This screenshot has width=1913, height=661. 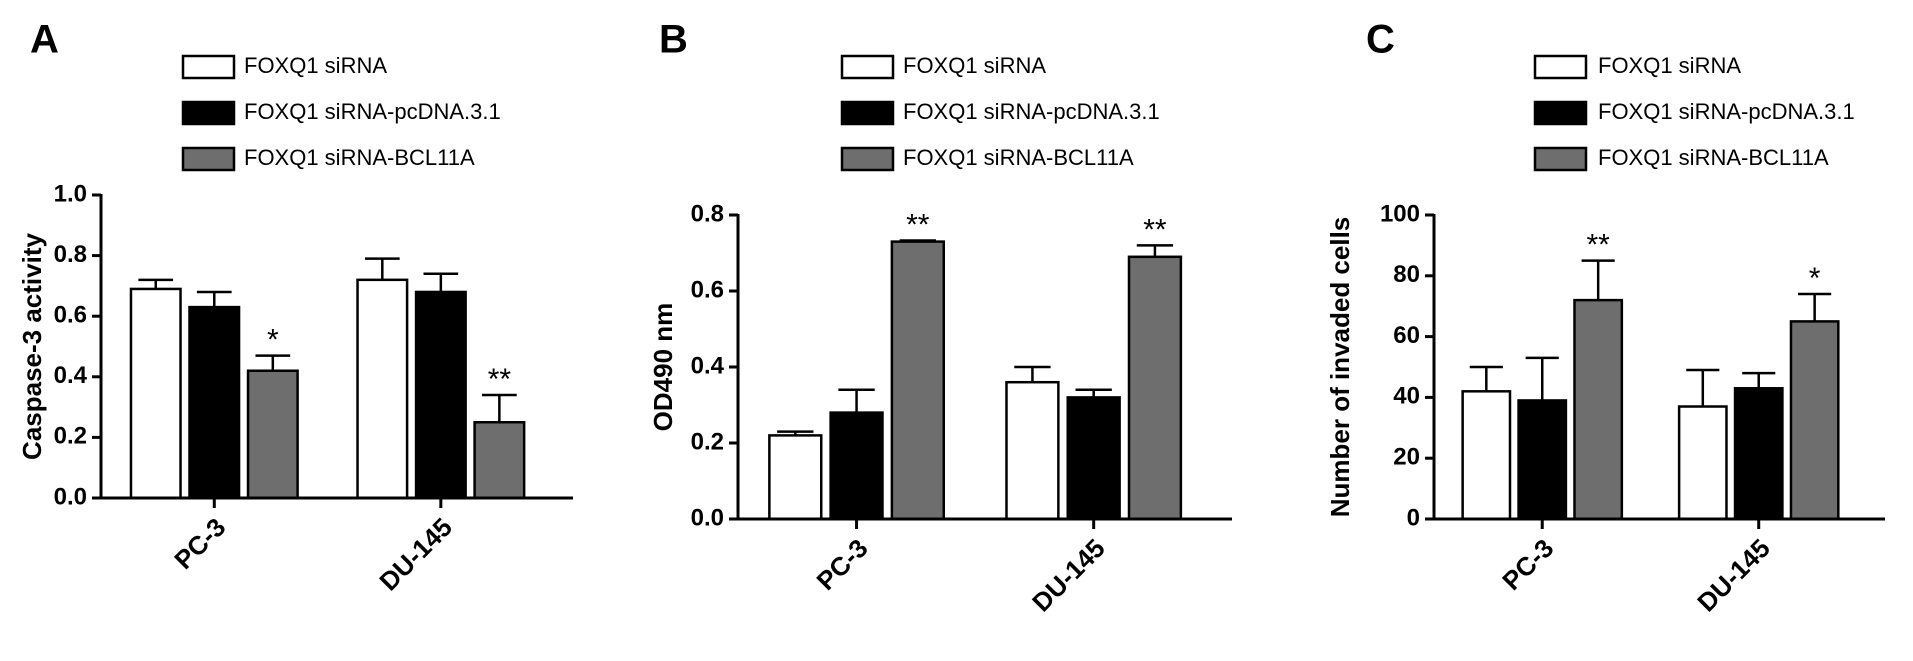 I want to click on panel-label: A, so click(x=44, y=40).